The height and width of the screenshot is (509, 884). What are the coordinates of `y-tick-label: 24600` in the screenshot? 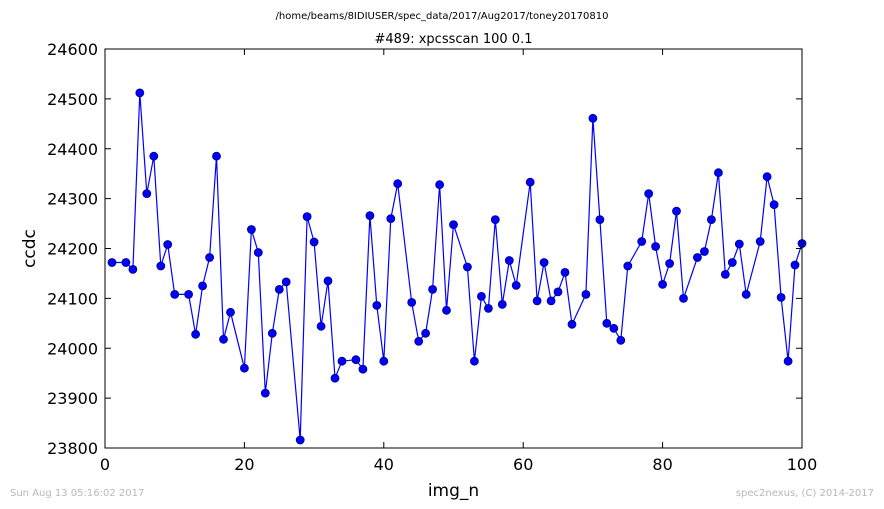 It's located at (72, 49).